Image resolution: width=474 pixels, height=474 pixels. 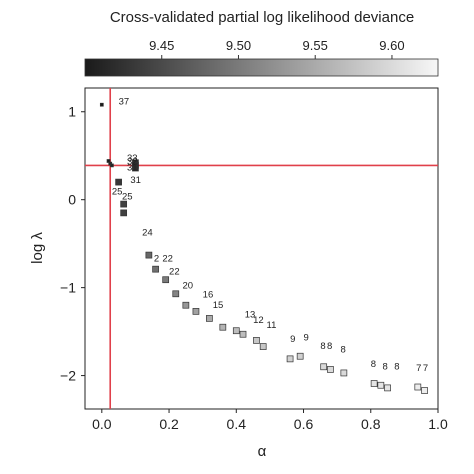 I want to click on y-tick-label: −2, so click(x=68, y=376).